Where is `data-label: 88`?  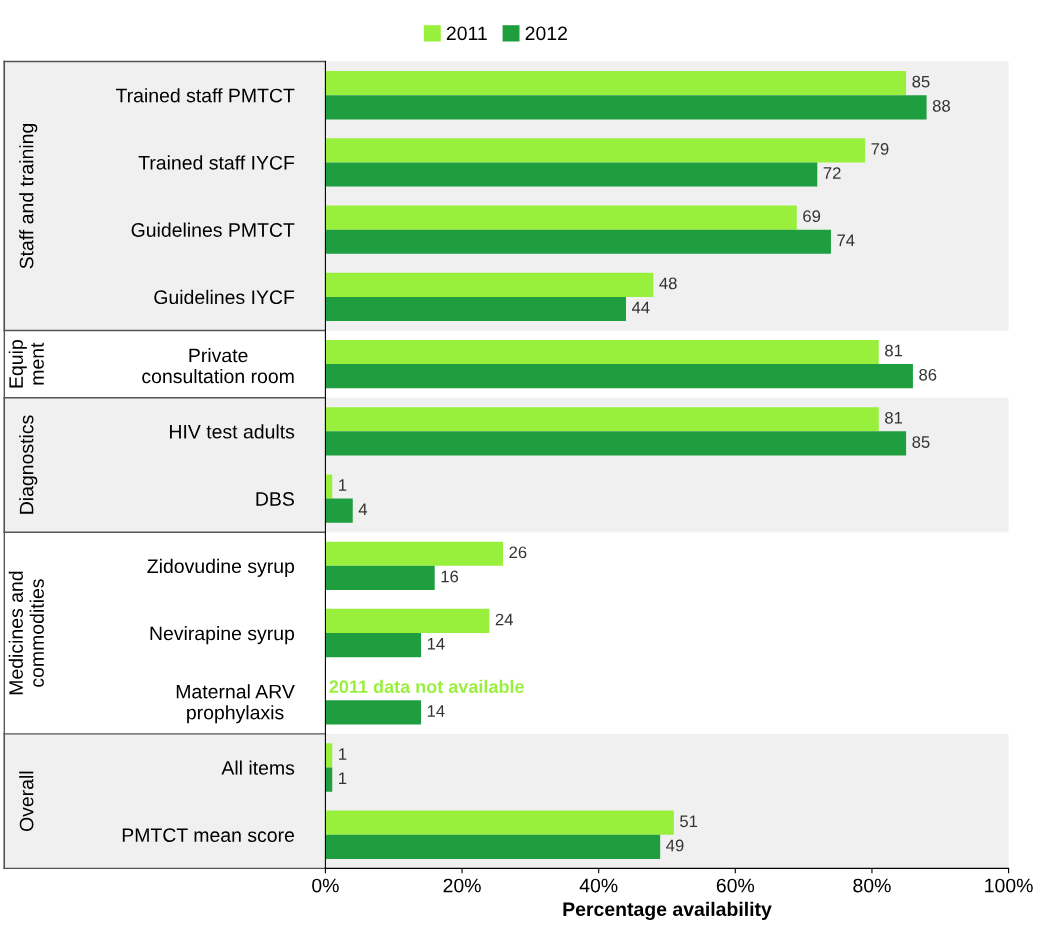
data-label: 88 is located at coordinates (941, 105).